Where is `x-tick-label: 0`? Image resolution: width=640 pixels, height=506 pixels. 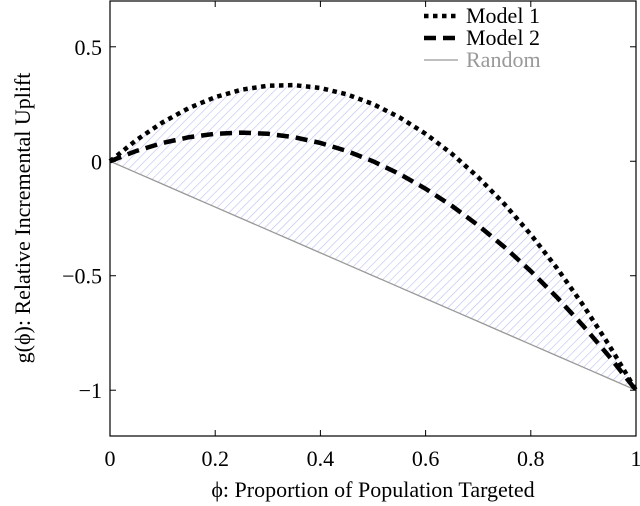 x-tick-label: 0 is located at coordinates (110, 458).